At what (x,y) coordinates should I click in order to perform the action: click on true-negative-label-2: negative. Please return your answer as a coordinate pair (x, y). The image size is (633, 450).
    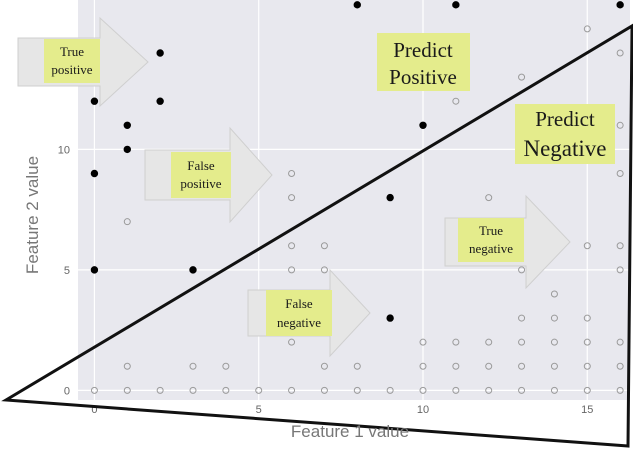
    Looking at the image, I should click on (491, 248).